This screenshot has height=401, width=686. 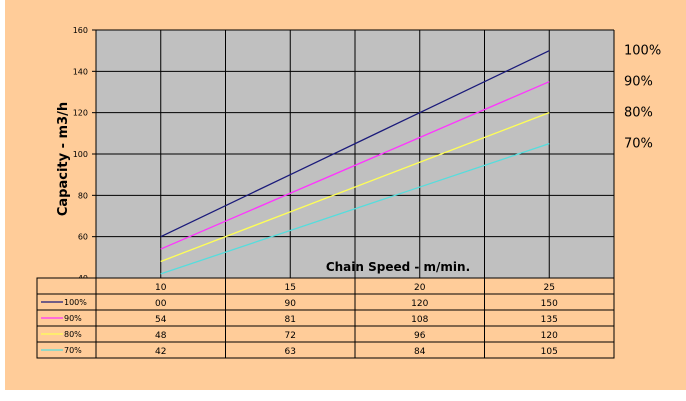 I want to click on x-tick-label: 10, so click(x=161, y=288).